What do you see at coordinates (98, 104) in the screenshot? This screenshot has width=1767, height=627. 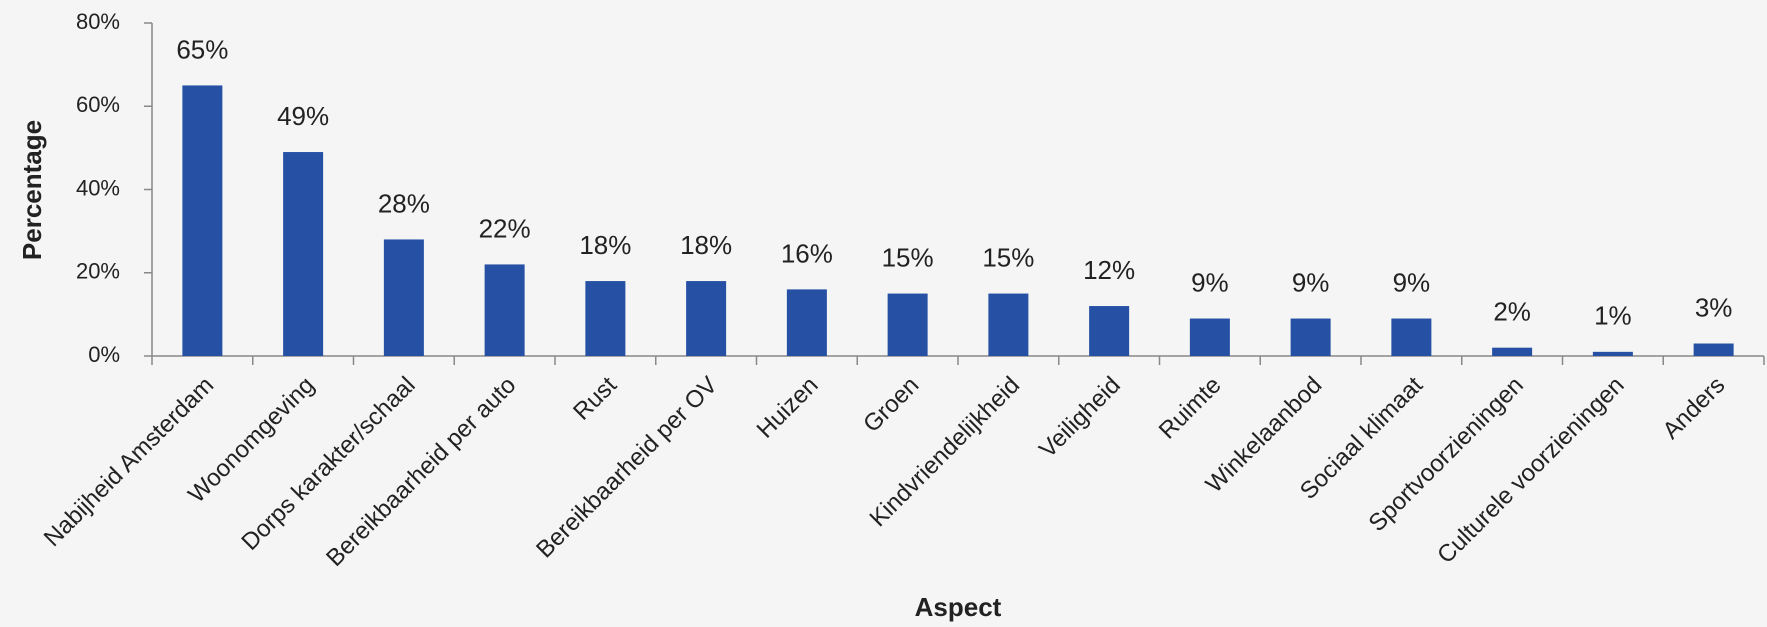 I see `y-tick-label: 60%` at bounding box center [98, 104].